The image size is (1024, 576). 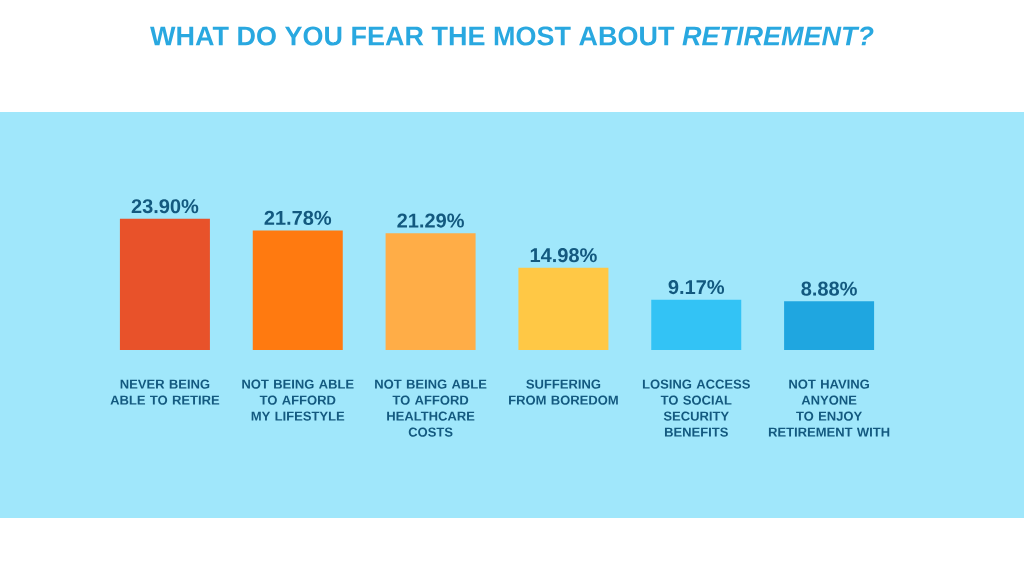 I want to click on data-label: 9.17%, so click(x=696, y=287).